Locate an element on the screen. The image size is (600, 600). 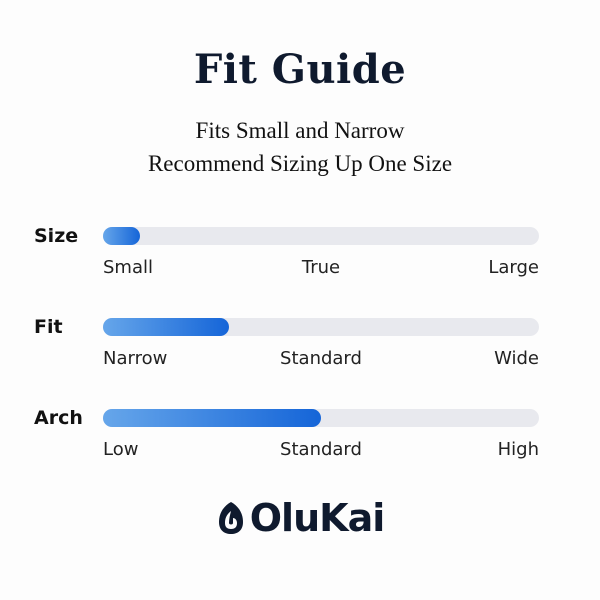
arch-scale-mid: Standard is located at coordinates (321, 449).